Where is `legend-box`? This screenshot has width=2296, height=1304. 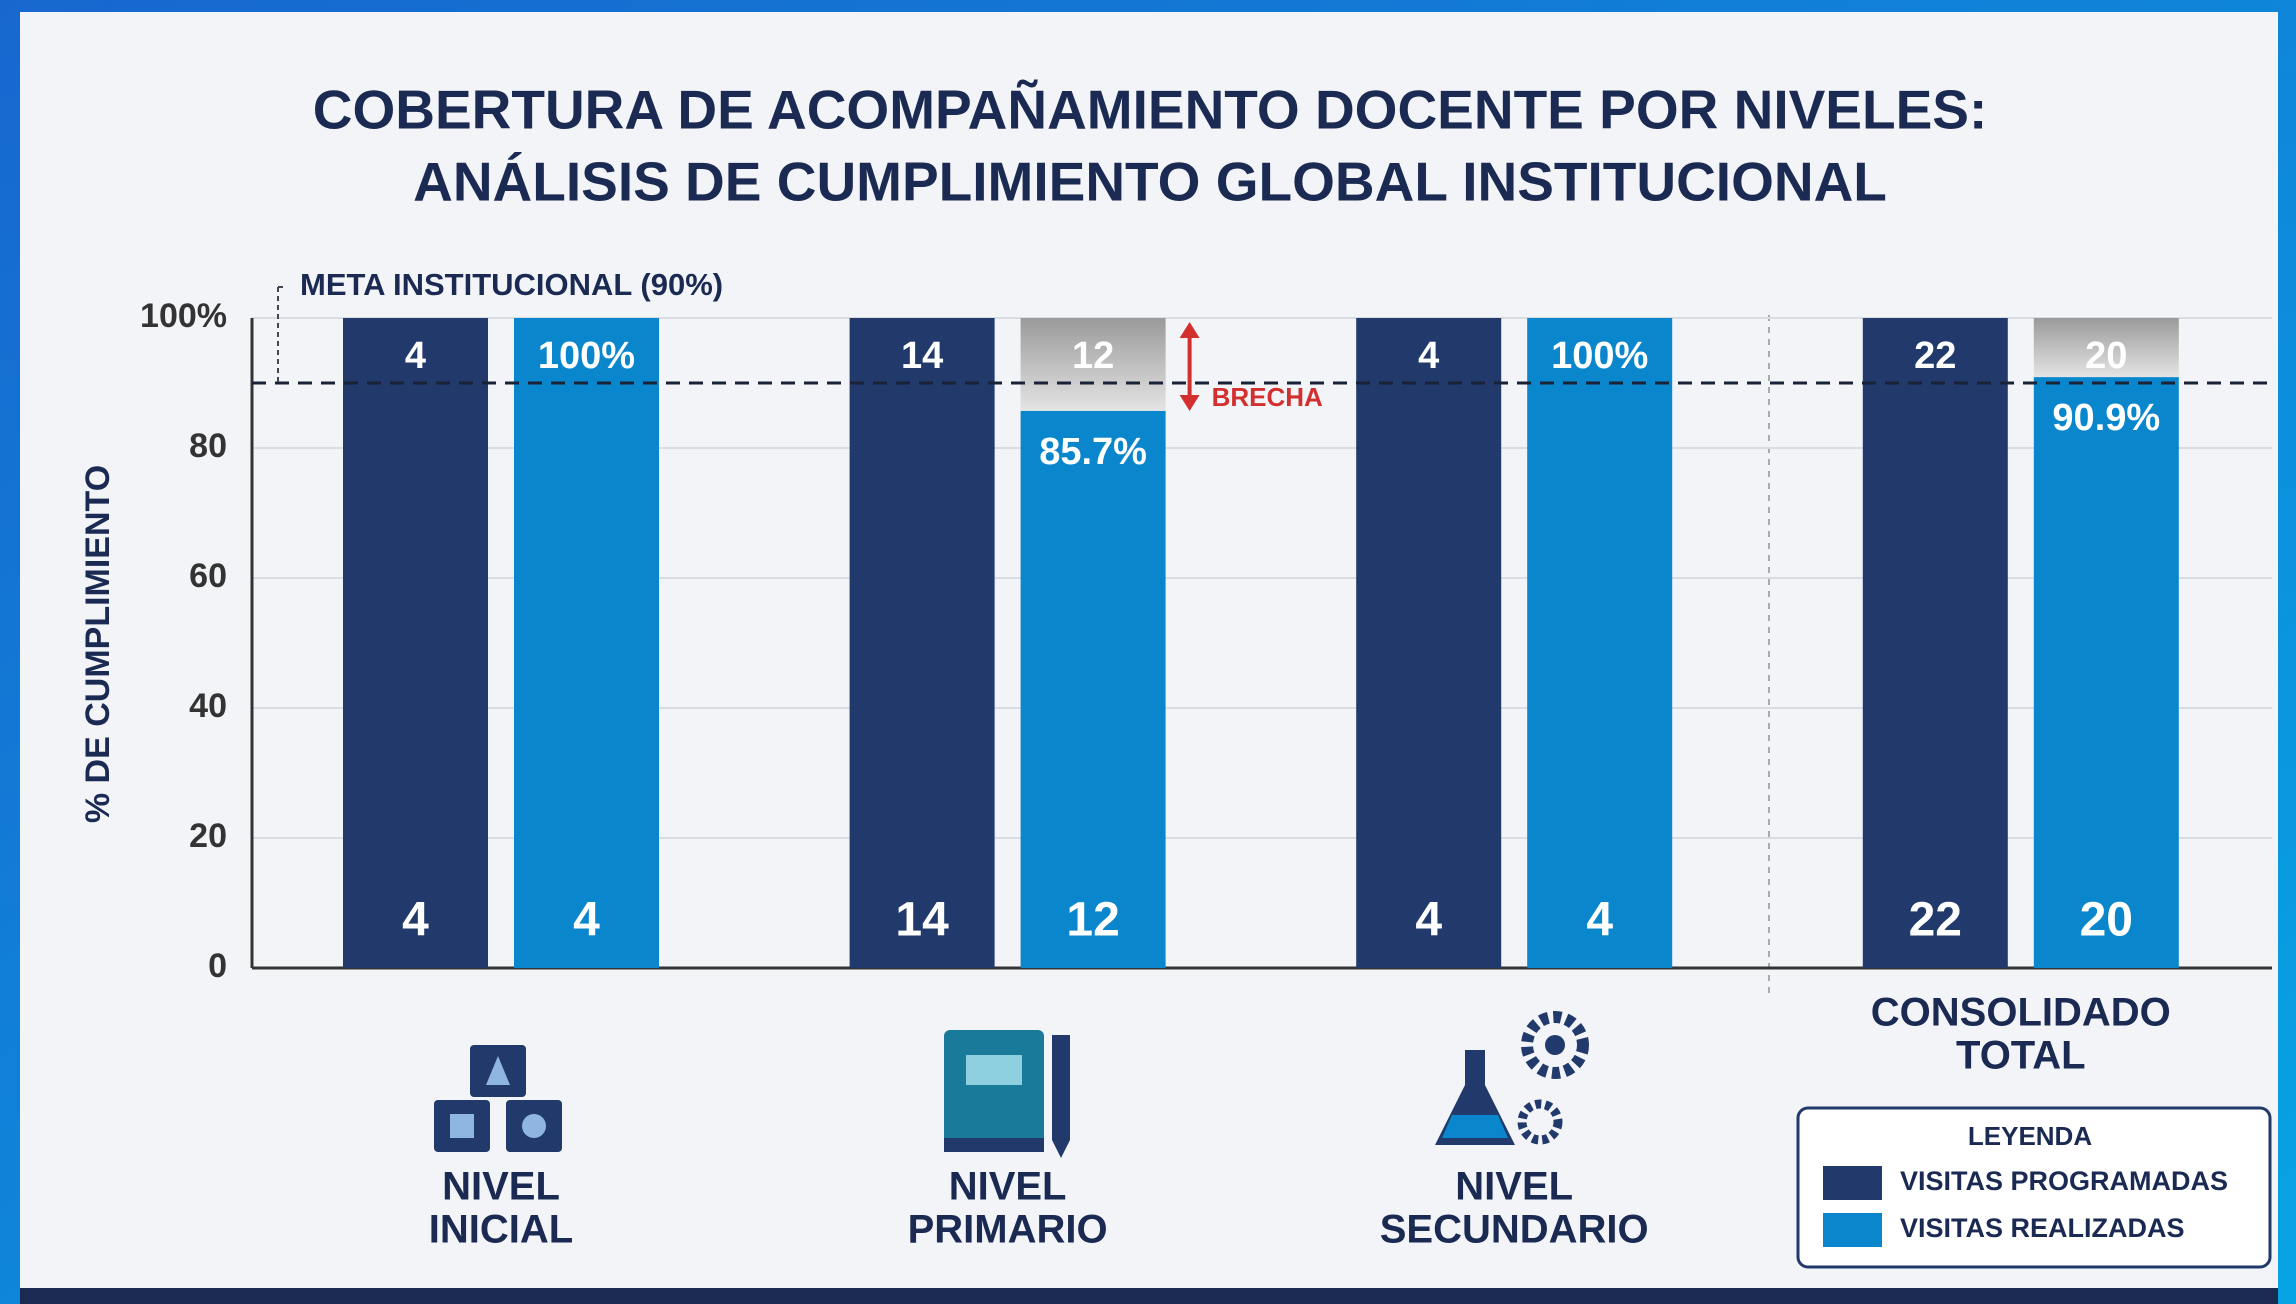 legend-box is located at coordinates (2034, 1187).